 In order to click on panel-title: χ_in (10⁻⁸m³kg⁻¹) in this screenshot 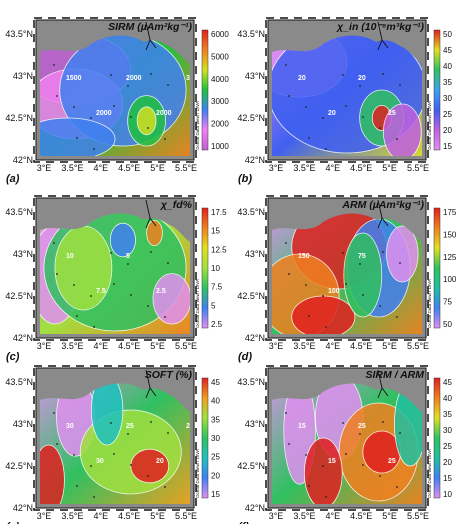, I will do `click(380, 27)`.